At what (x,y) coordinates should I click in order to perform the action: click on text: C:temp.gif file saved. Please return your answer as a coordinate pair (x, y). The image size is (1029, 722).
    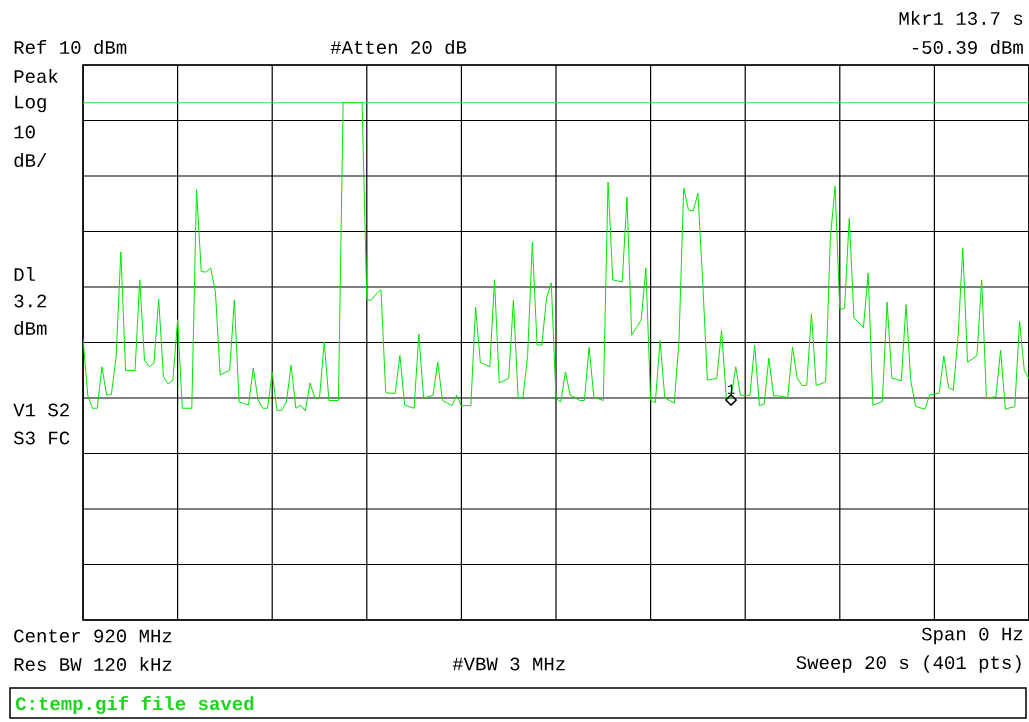
    Looking at the image, I should click on (134, 705).